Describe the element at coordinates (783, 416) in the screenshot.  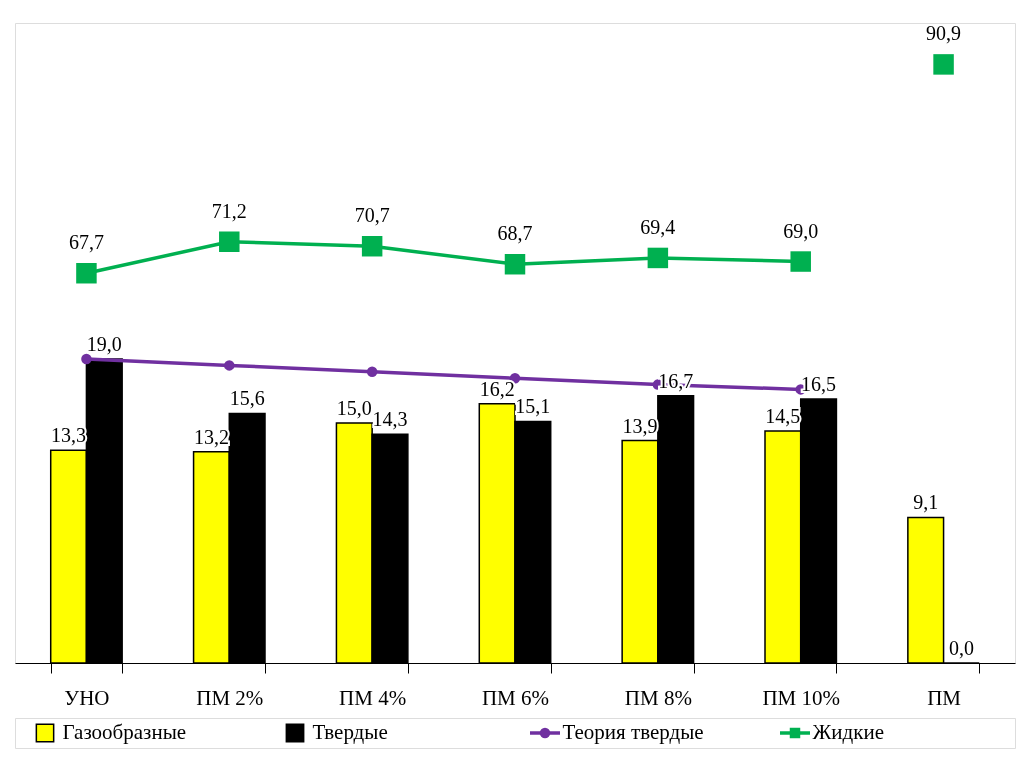
I see `data-label: 14,5` at that location.